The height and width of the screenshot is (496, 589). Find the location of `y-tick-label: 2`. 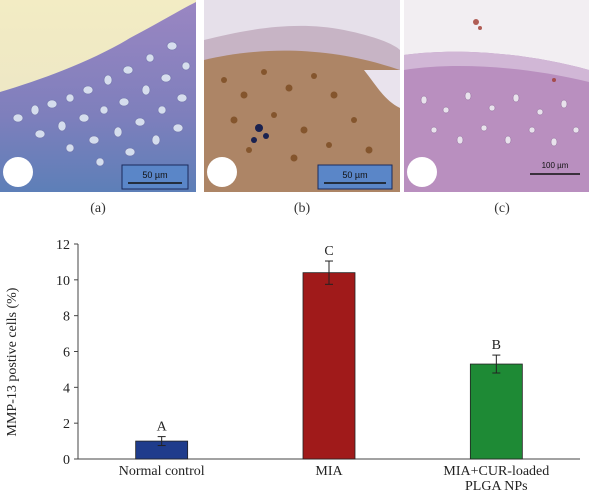

y-tick-label: 2 is located at coordinates (66, 424).